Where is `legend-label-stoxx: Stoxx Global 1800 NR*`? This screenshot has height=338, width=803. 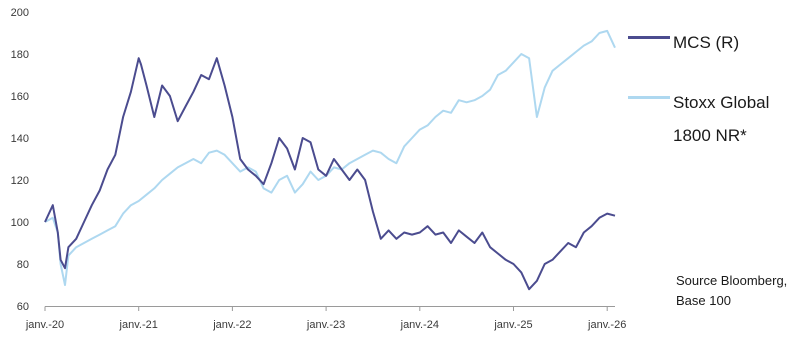
legend-label-stoxx: Stoxx Global 1800 NR* is located at coordinates (721, 119).